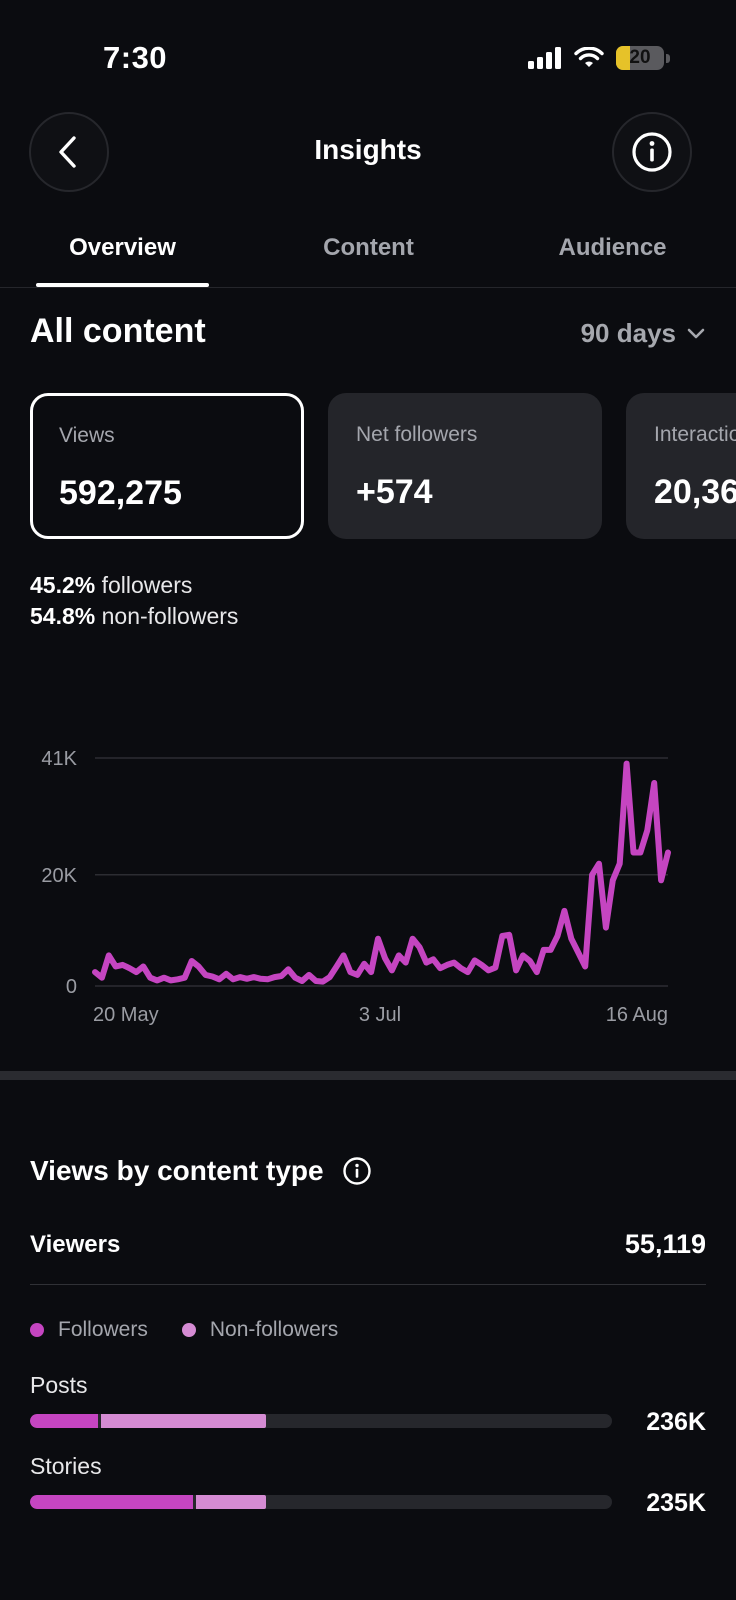 This screenshot has height=1600, width=736. What do you see at coordinates (589, 57) in the screenshot?
I see `wifi-icon` at bounding box center [589, 57].